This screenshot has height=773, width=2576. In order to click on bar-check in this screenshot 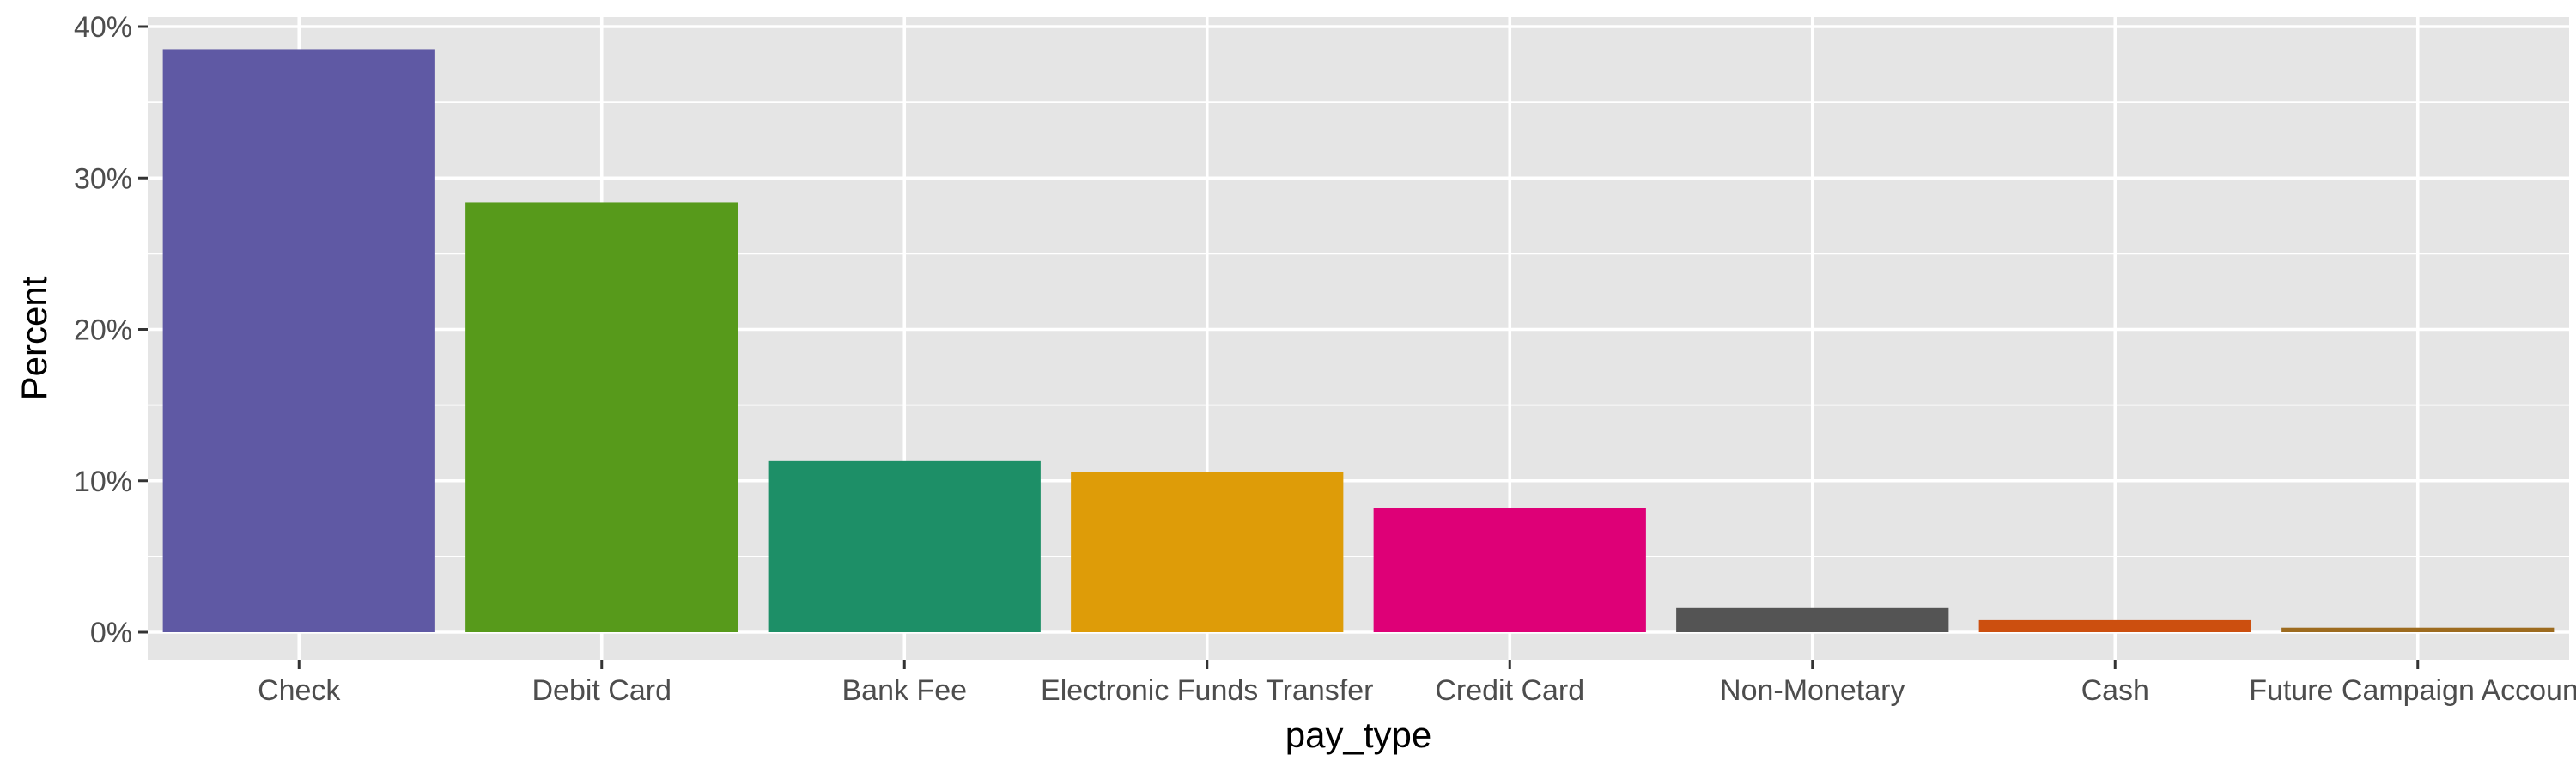, I will do `click(298, 340)`.